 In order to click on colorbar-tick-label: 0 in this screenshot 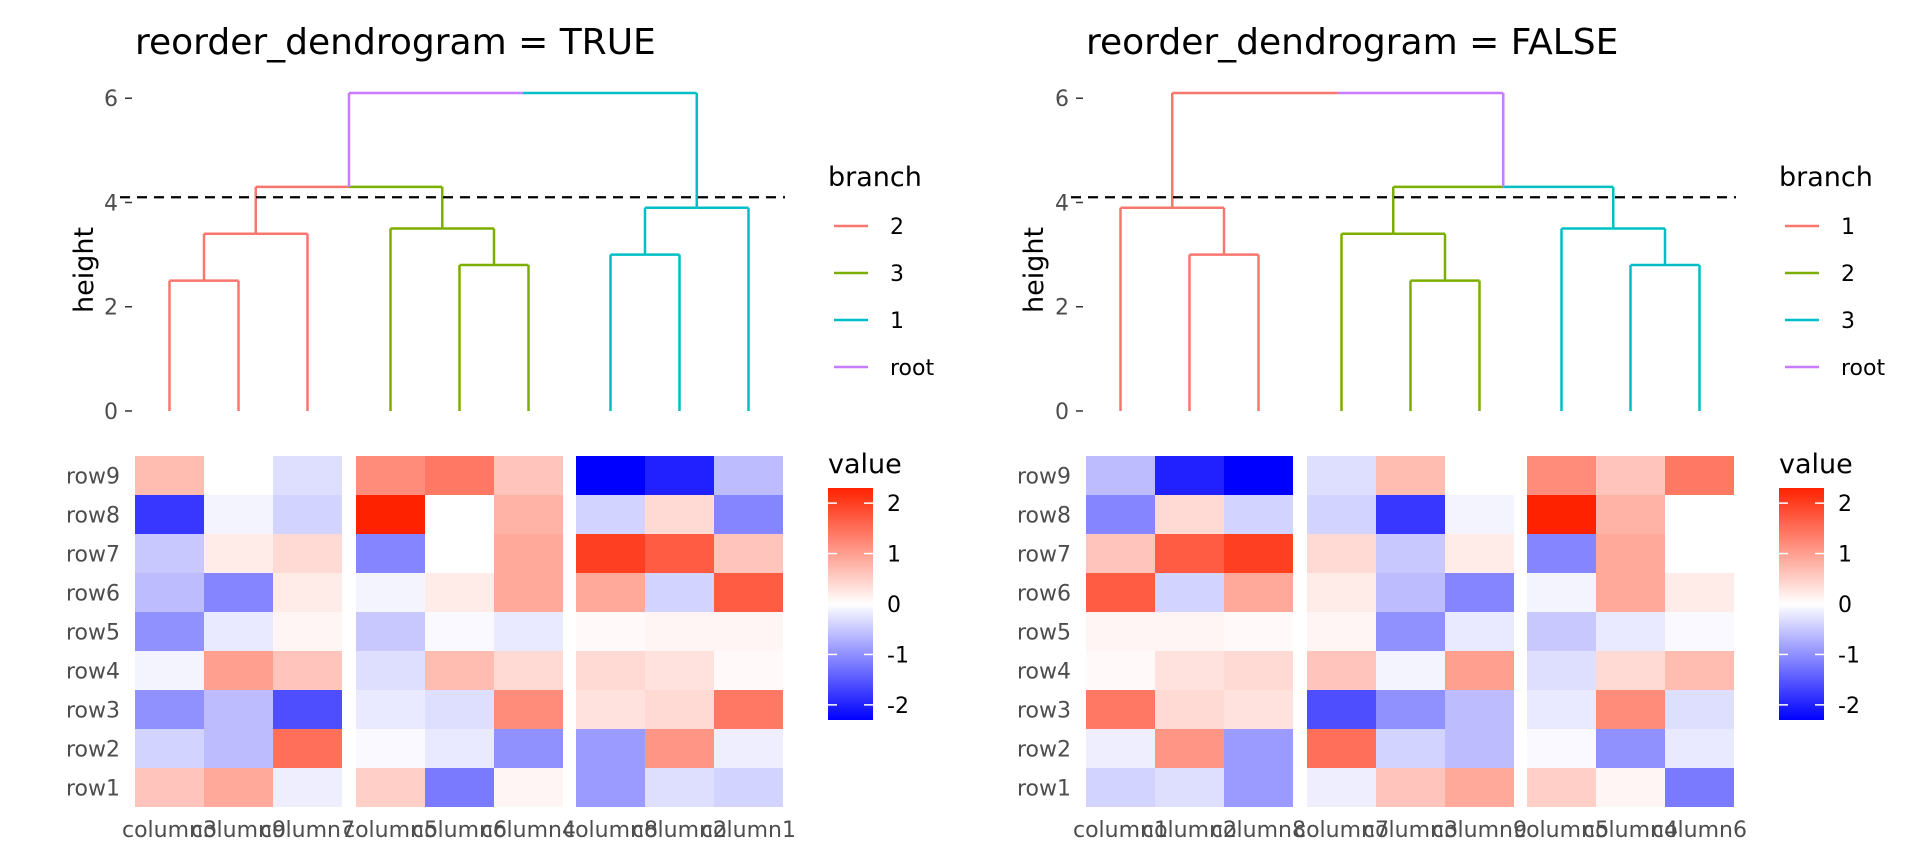, I will do `click(1845, 605)`.